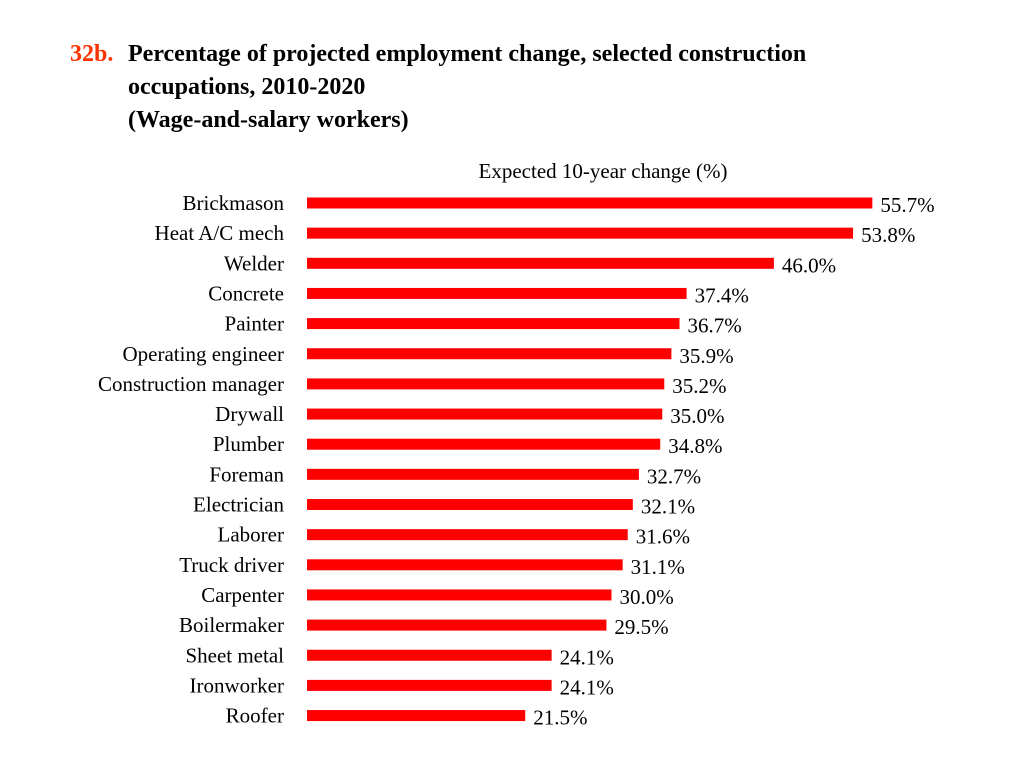 The height and width of the screenshot is (768, 1024). I want to click on category-label-laborer: Laborer, so click(251, 535).